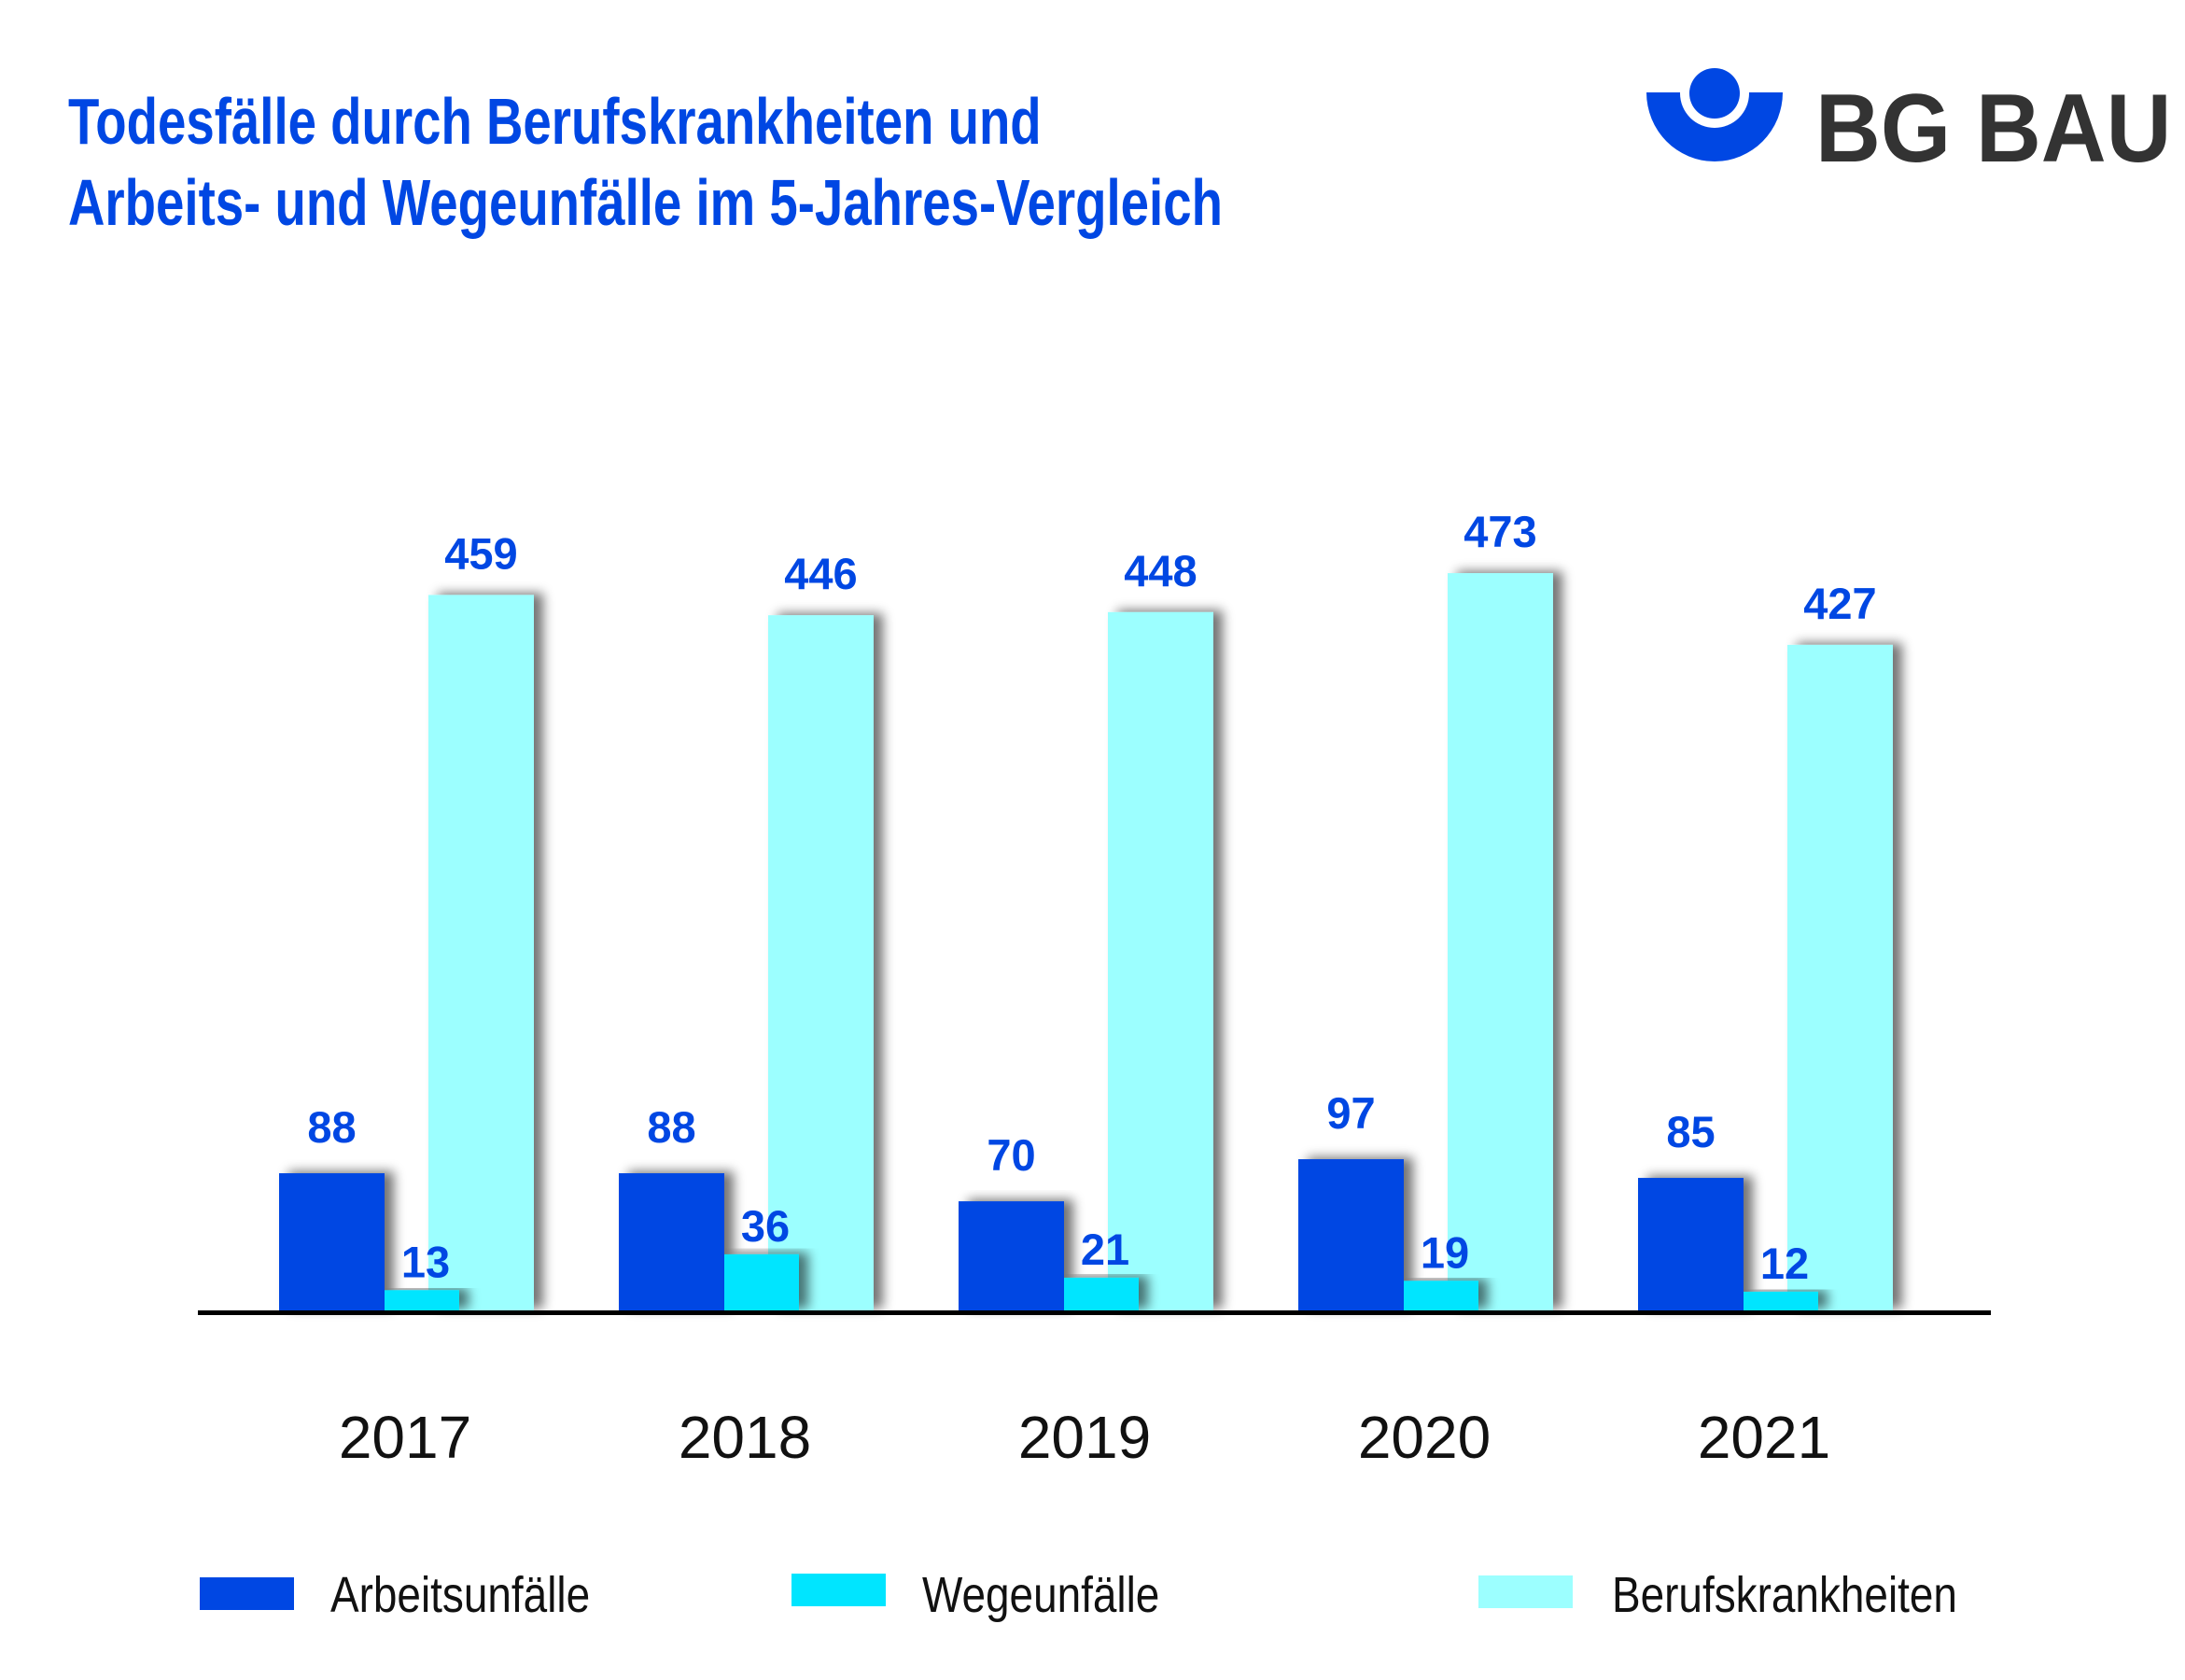 This screenshot has width=2185, height=1680. I want to click on data-label-arbeitsunfaelle-2017: 88, so click(331, 1127).